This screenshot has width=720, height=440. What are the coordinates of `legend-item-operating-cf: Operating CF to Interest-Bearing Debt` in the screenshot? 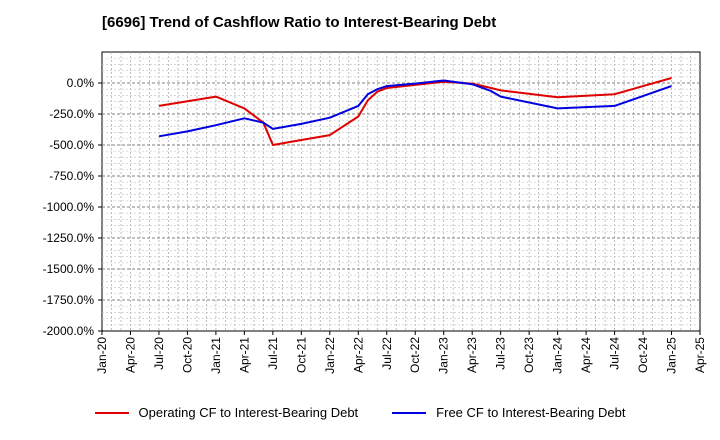 It's located at (226, 412).